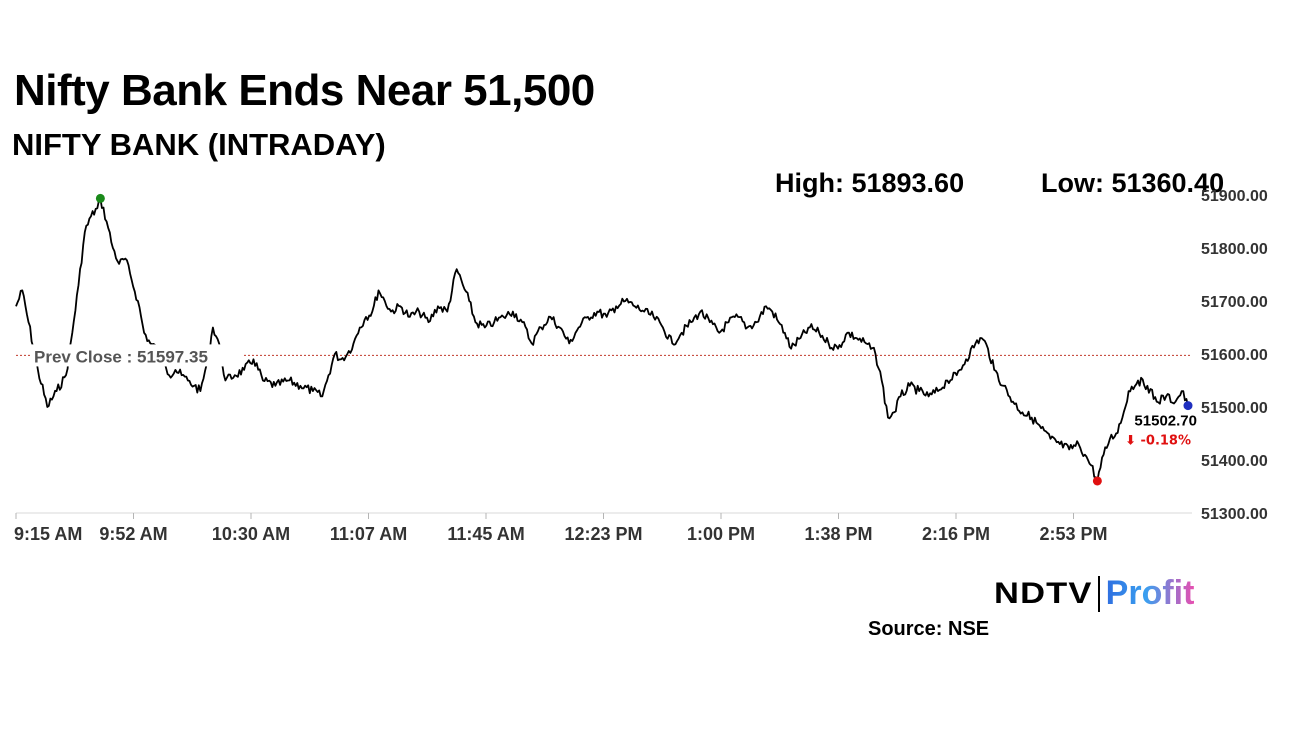 The width and height of the screenshot is (1296, 729). What do you see at coordinates (100, 198) in the screenshot?
I see `high-marker` at bounding box center [100, 198].